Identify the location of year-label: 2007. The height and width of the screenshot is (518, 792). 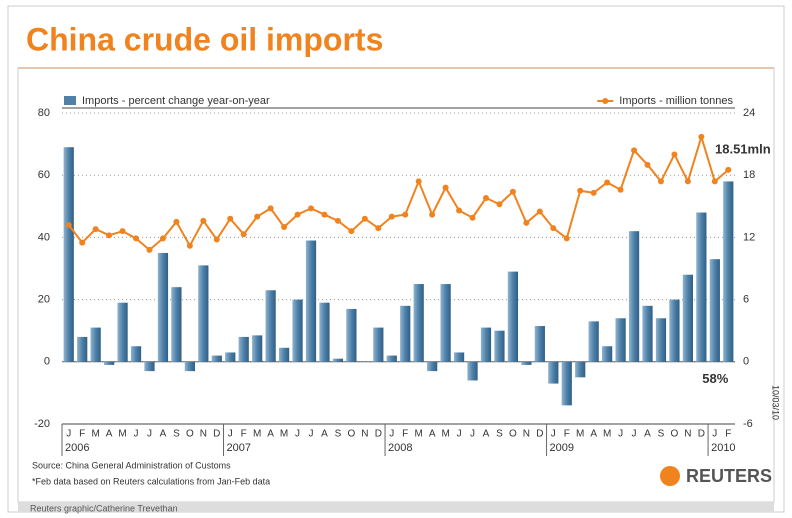
(239, 448).